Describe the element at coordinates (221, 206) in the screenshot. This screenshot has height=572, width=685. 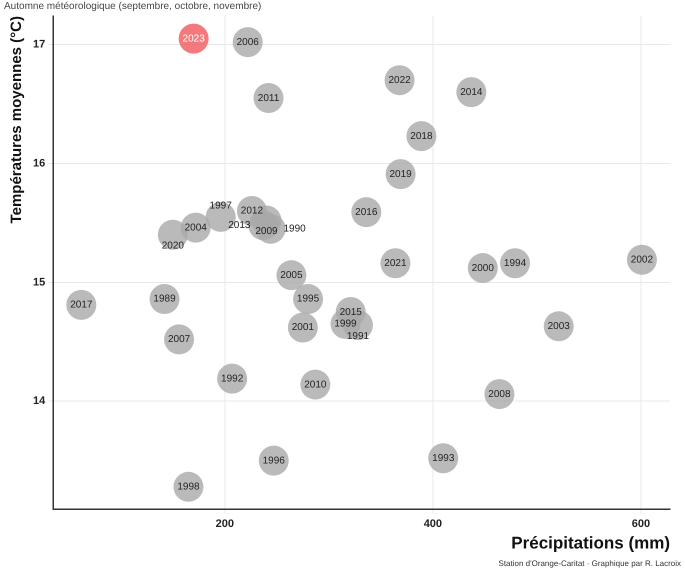
I see `series-label: 1997` at that location.